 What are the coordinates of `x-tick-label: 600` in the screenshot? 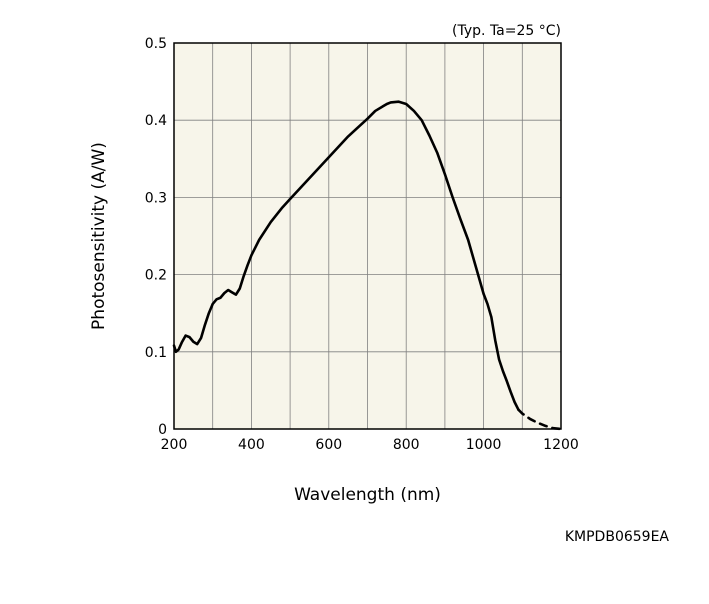 It's located at (328, 445).